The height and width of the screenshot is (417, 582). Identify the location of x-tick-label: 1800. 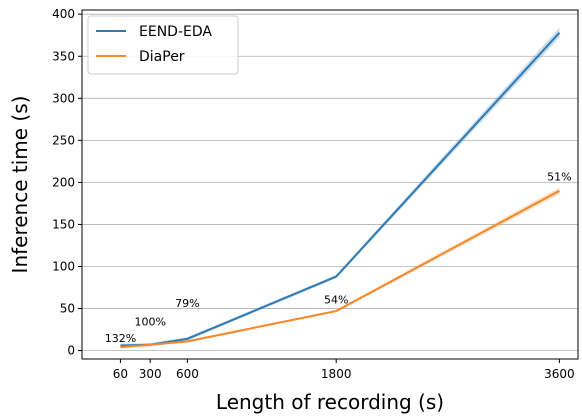
(336, 374).